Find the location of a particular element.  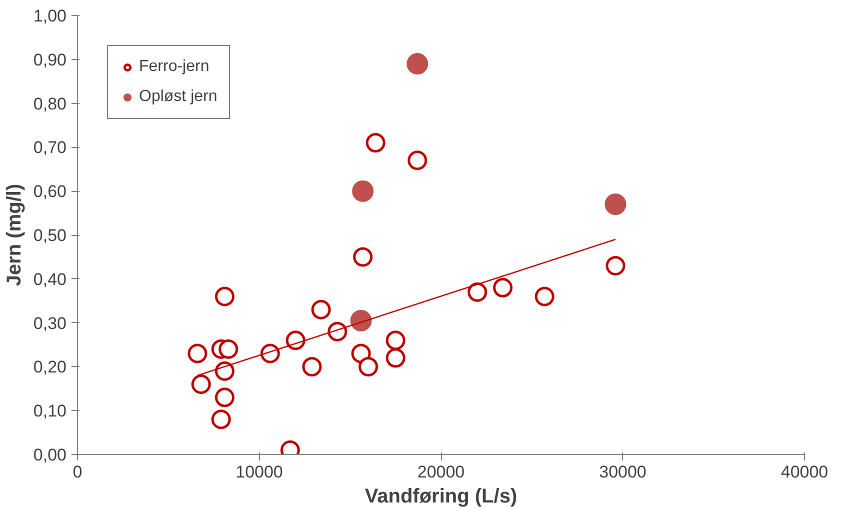

x-tick-label: 10000 is located at coordinates (259, 472).